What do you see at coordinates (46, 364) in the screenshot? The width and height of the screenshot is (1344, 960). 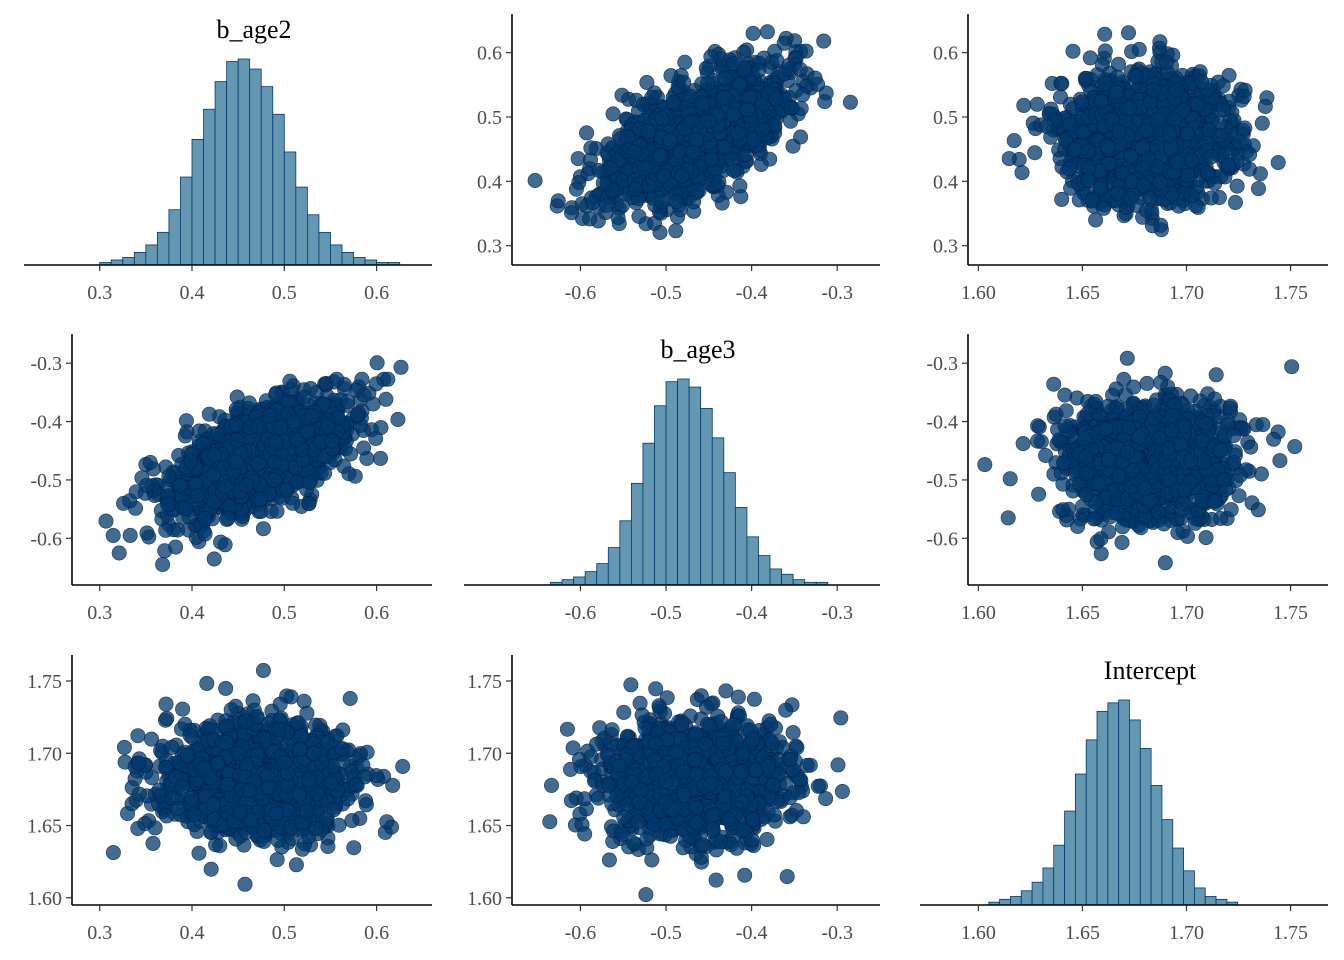 I see `y-tick-label: -0.3` at bounding box center [46, 364].